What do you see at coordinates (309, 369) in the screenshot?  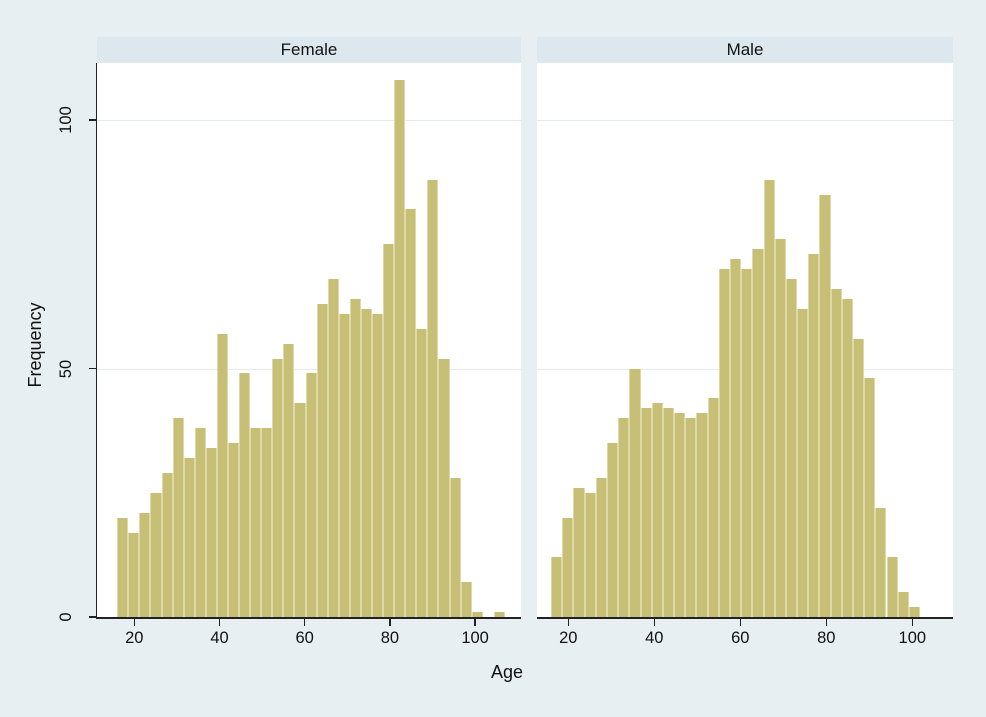 I see `gridline-y50` at bounding box center [309, 369].